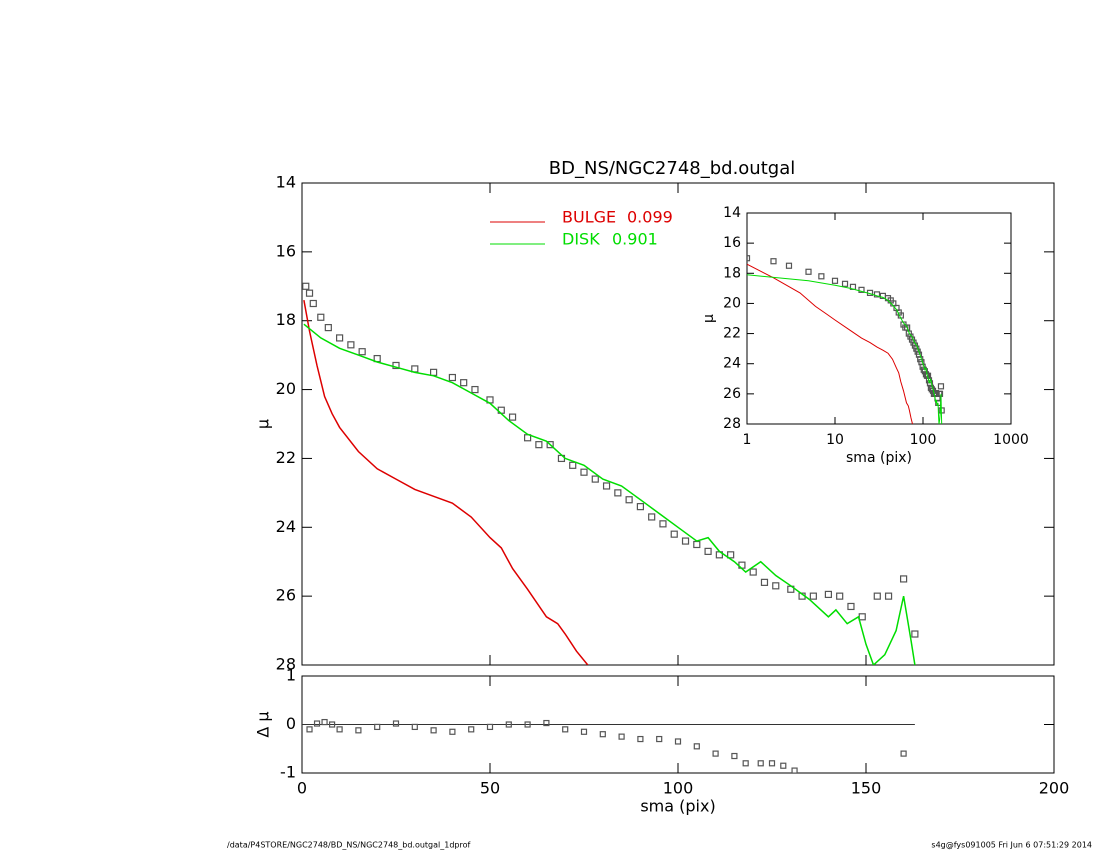 The height and width of the screenshot is (850, 1100). I want to click on chart-title: BD_NS/NGC2748_bd.outgal, so click(672, 168).